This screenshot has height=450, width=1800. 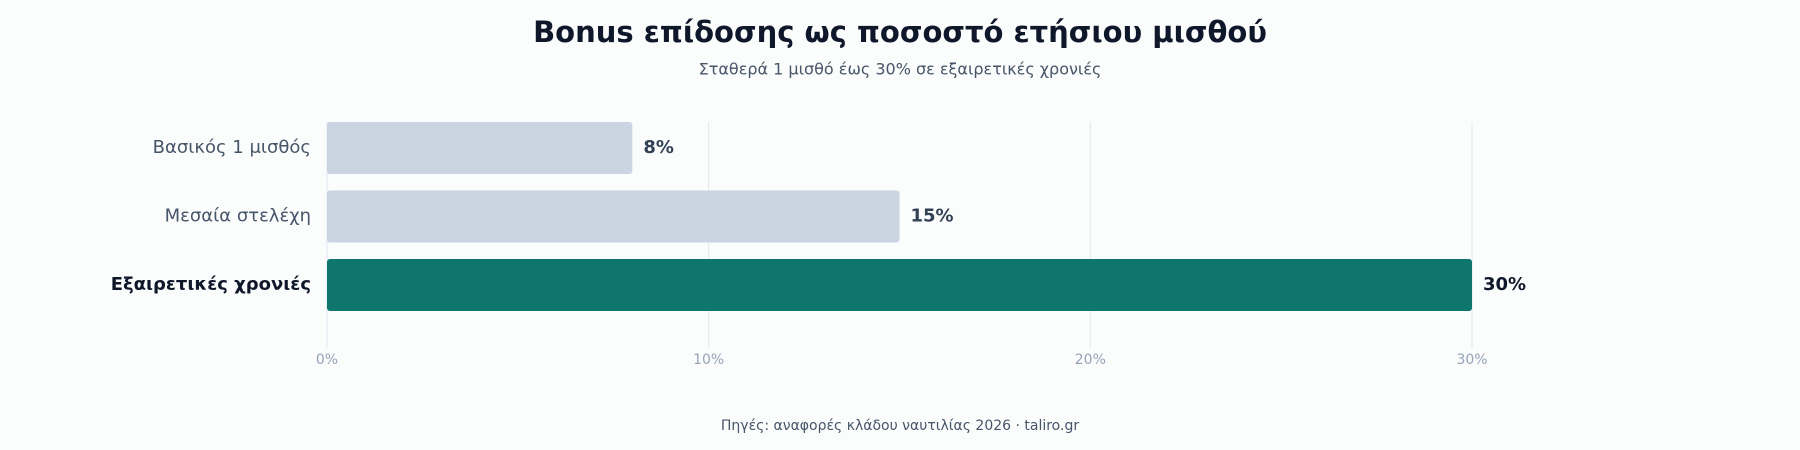 What do you see at coordinates (238, 216) in the screenshot?
I see `category-label: Μεσαία στελέχη` at bounding box center [238, 216].